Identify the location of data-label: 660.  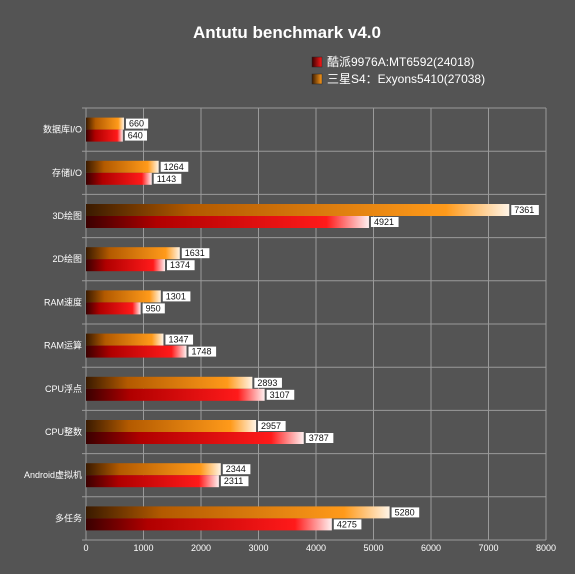
(136, 124).